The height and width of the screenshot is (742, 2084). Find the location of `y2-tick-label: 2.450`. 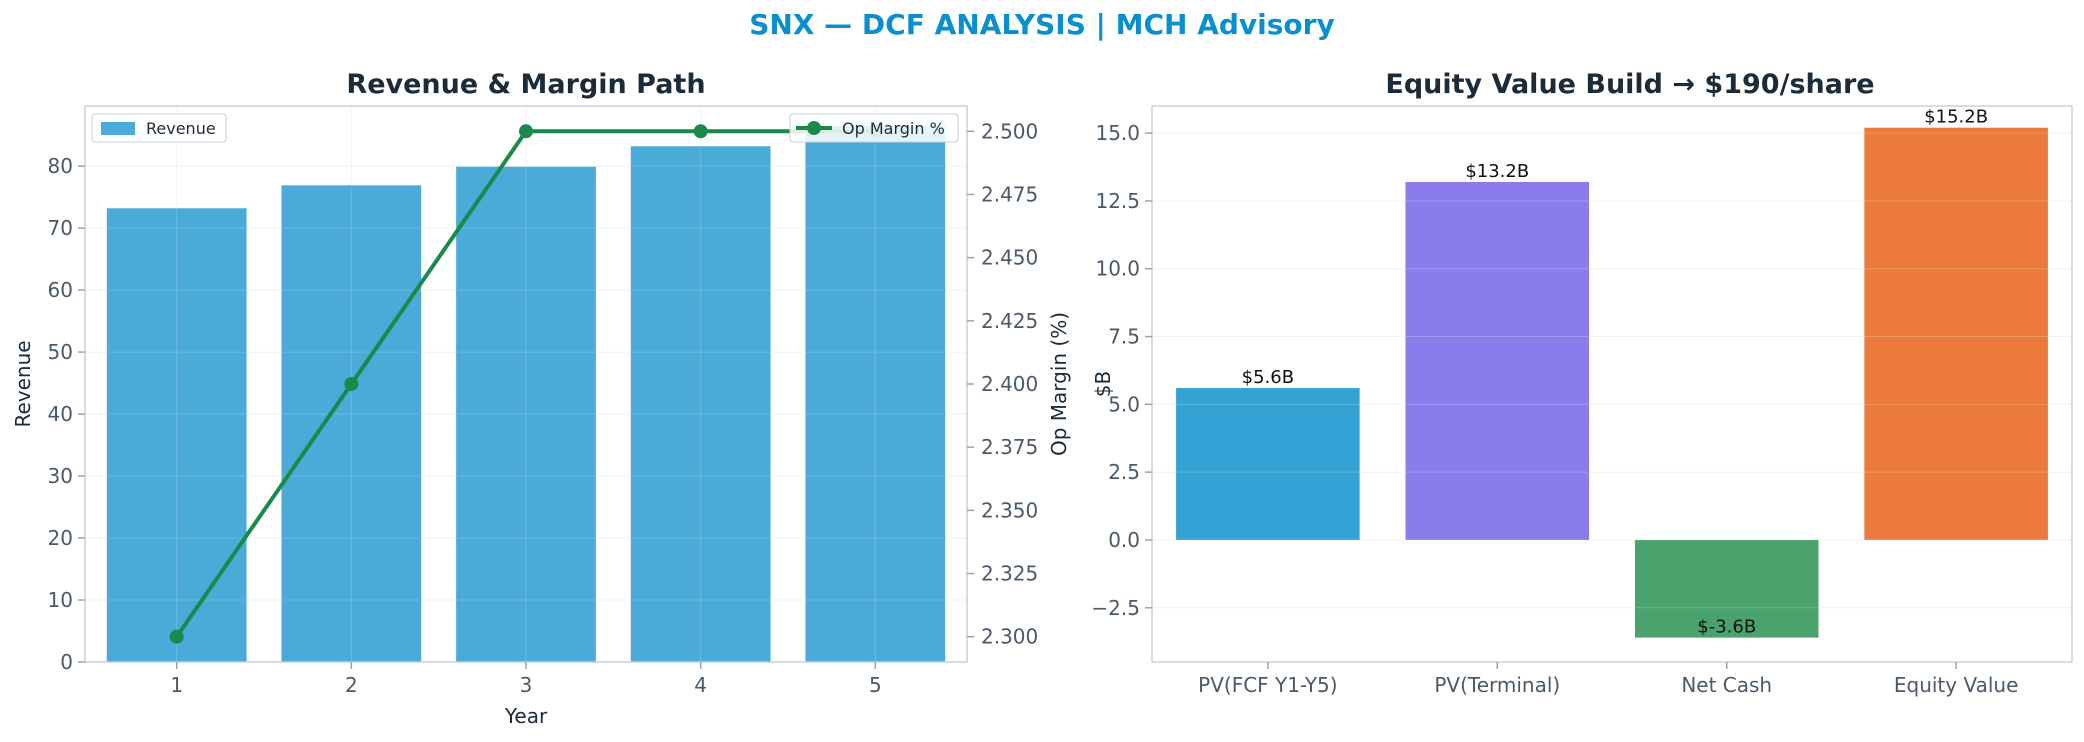

y2-tick-label: 2.450 is located at coordinates (1009, 258).